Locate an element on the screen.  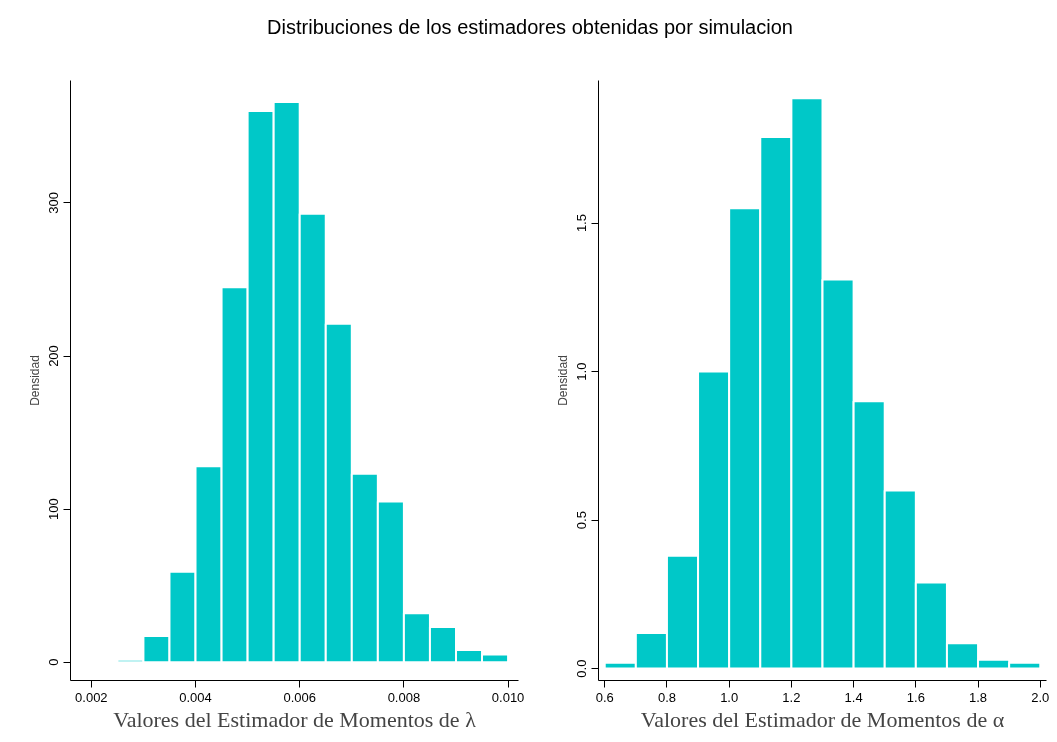
y-tick-label: 1.0 is located at coordinates (582, 371).